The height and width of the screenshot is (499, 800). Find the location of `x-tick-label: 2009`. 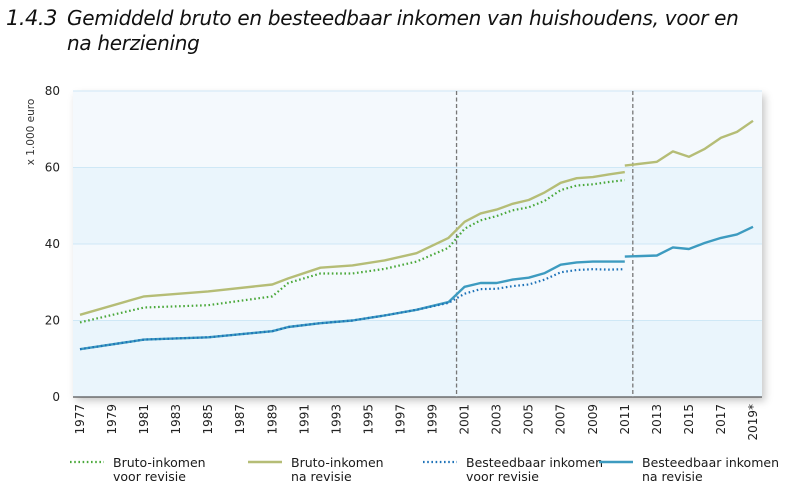

x-tick-label: 2009 is located at coordinates (593, 419).